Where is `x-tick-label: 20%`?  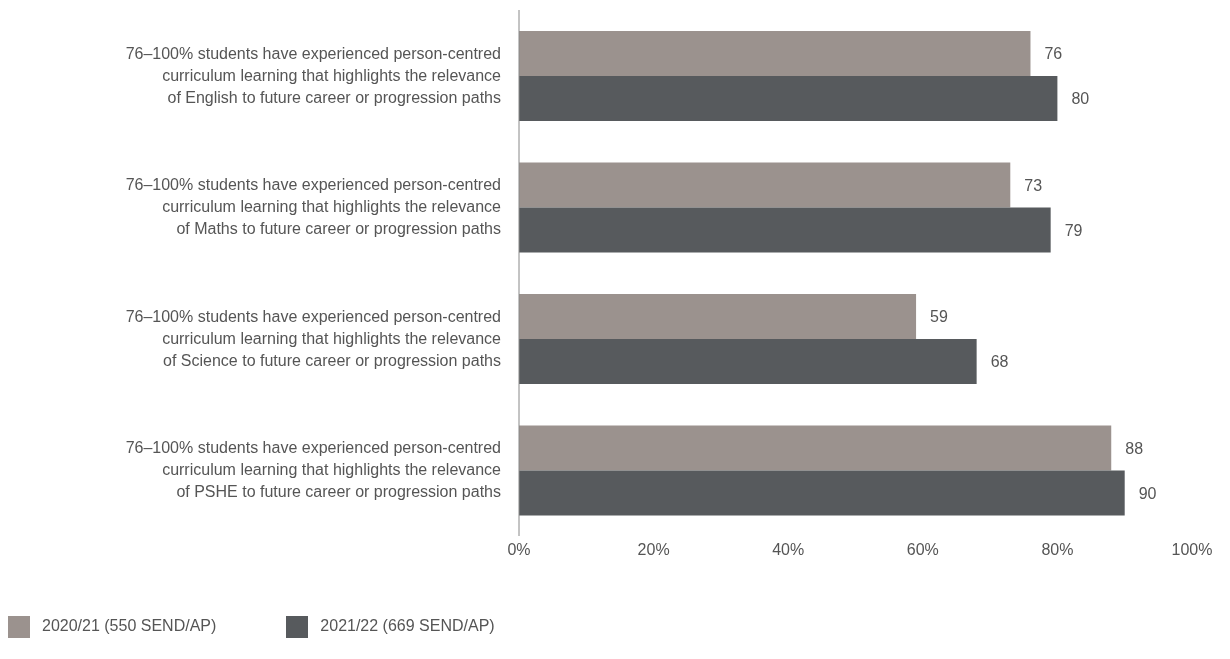 x-tick-label: 20% is located at coordinates (653, 550).